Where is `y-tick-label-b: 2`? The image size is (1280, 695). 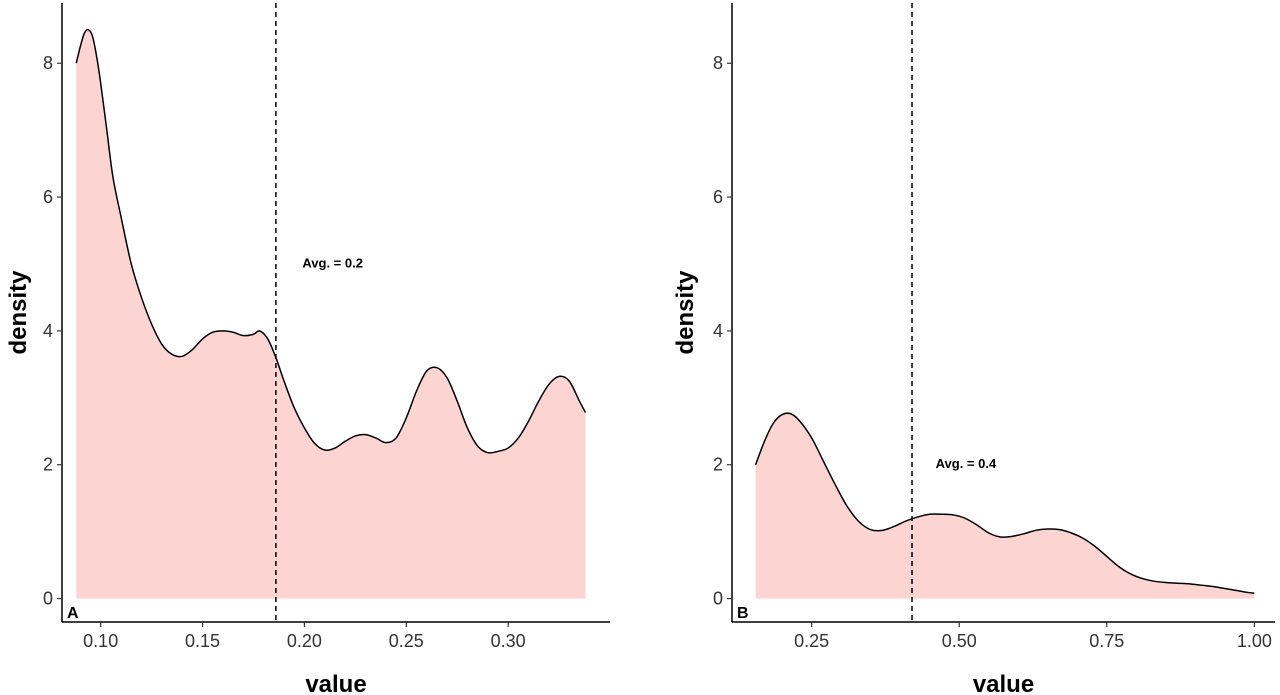 y-tick-label-b: 2 is located at coordinates (718, 465).